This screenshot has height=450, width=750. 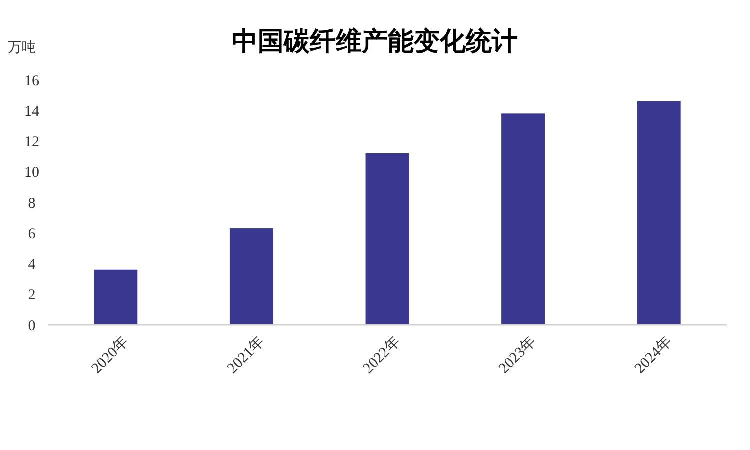 What do you see at coordinates (32, 234) in the screenshot?
I see `y-tick-label: 6` at bounding box center [32, 234].